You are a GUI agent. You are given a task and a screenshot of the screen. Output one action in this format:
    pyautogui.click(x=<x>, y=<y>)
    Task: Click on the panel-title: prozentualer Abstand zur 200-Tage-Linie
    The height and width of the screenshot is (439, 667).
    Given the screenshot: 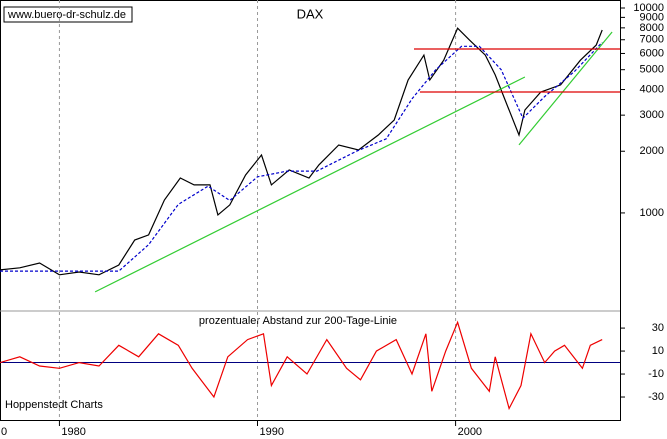 What is the action you would take?
    pyautogui.click(x=298, y=321)
    